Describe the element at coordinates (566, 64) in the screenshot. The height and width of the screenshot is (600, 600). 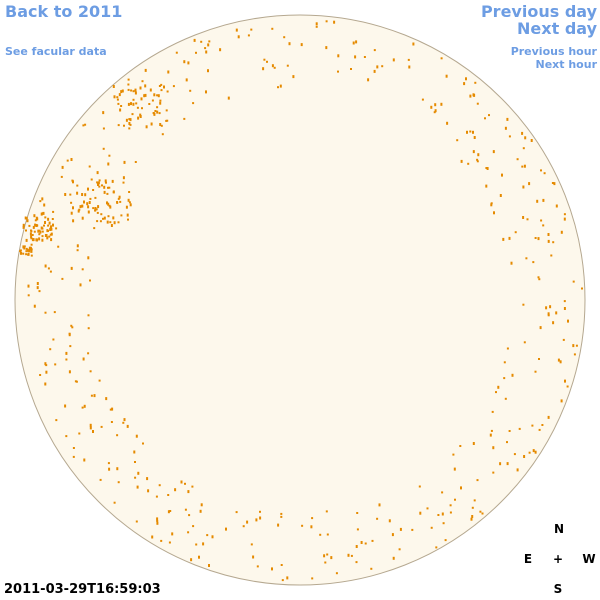
I see `next-hour-link: Next hour` at that location.